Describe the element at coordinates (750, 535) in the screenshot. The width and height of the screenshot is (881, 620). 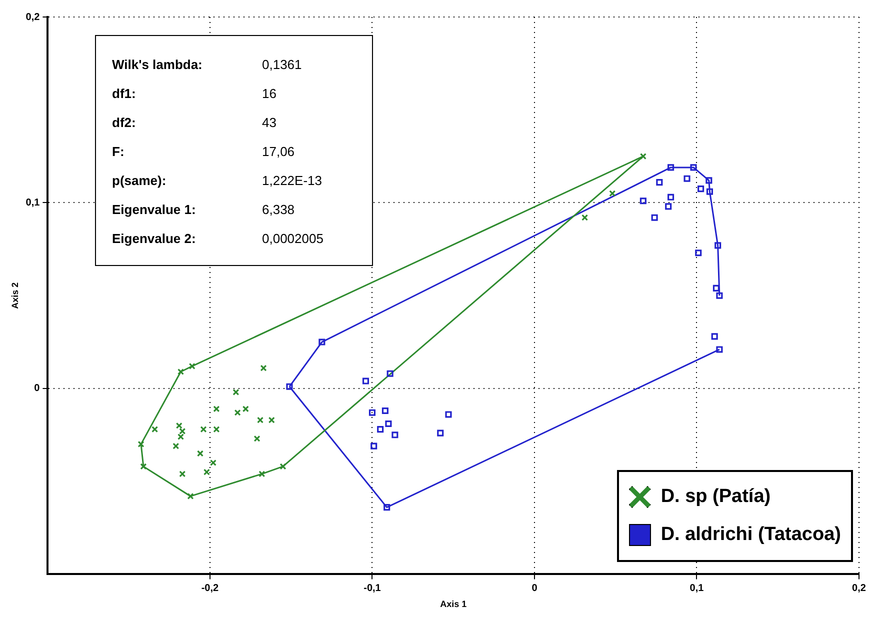
I see `legend-label: D. aldrichi (Tatacoa)` at that location.